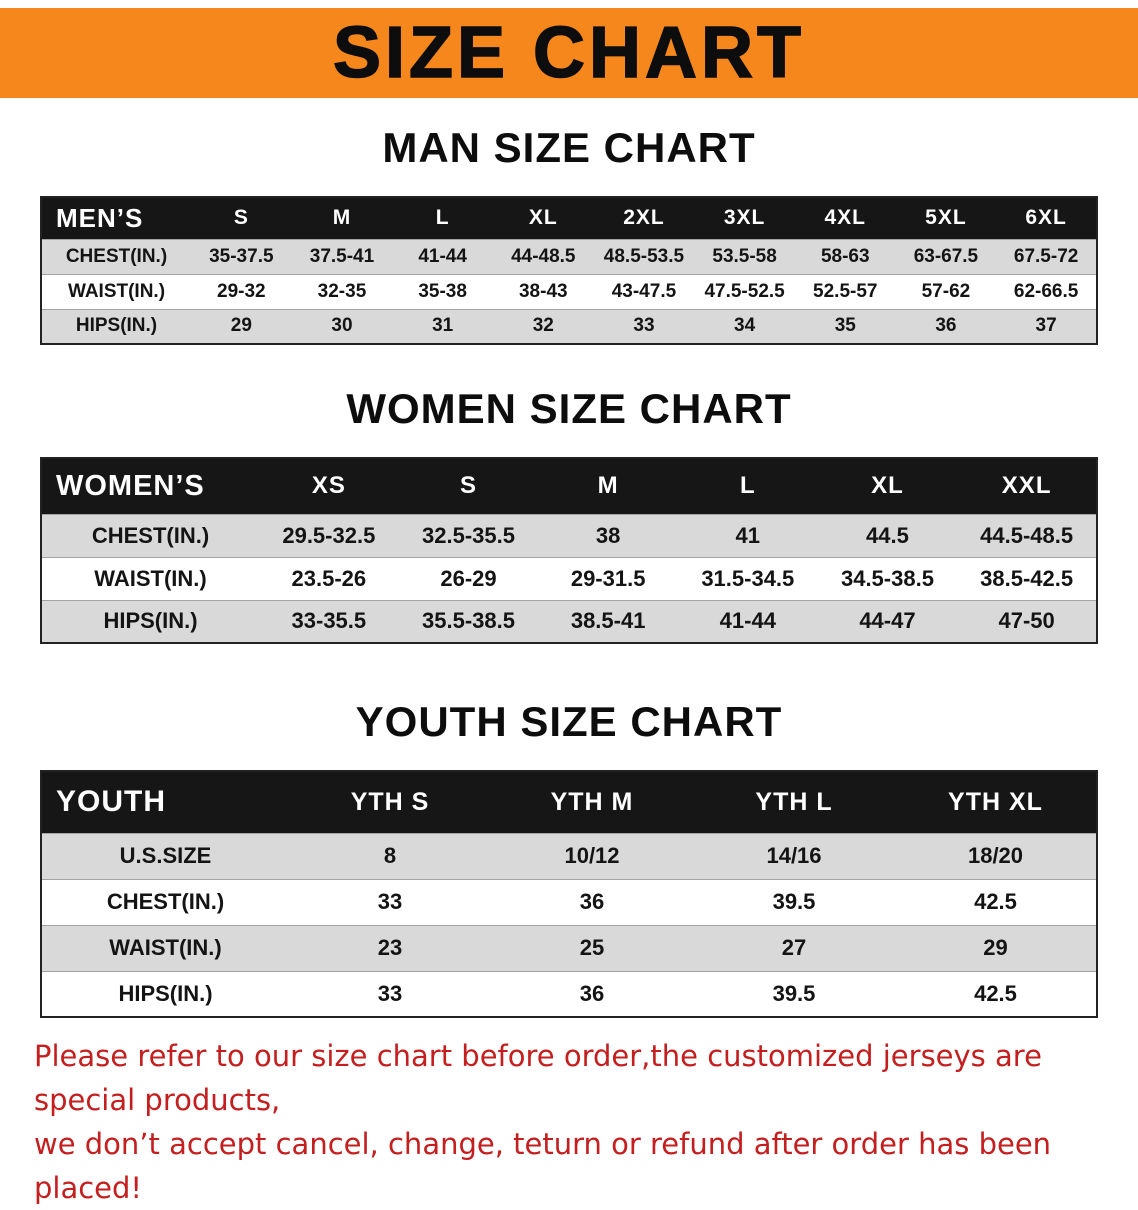 This screenshot has width=1138, height=1210. Describe the element at coordinates (794, 802) in the screenshot. I see `size-column-header: YTH L` at that location.